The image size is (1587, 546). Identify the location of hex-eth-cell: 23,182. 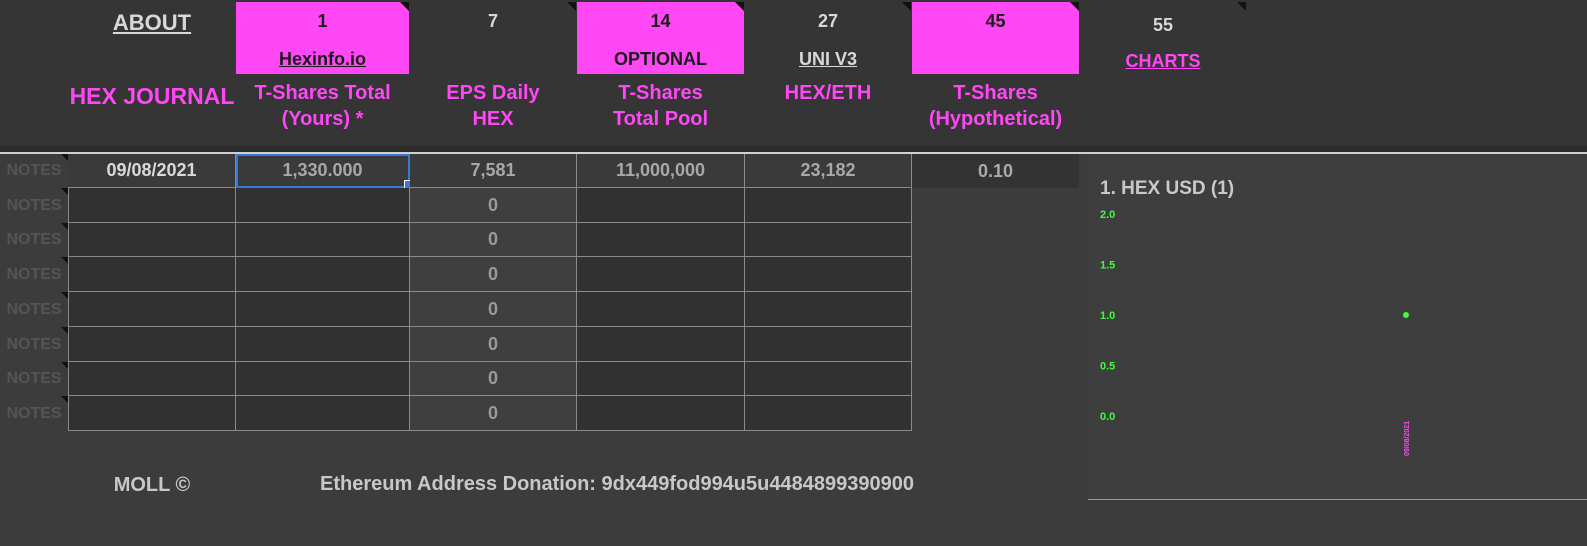
(828, 171).